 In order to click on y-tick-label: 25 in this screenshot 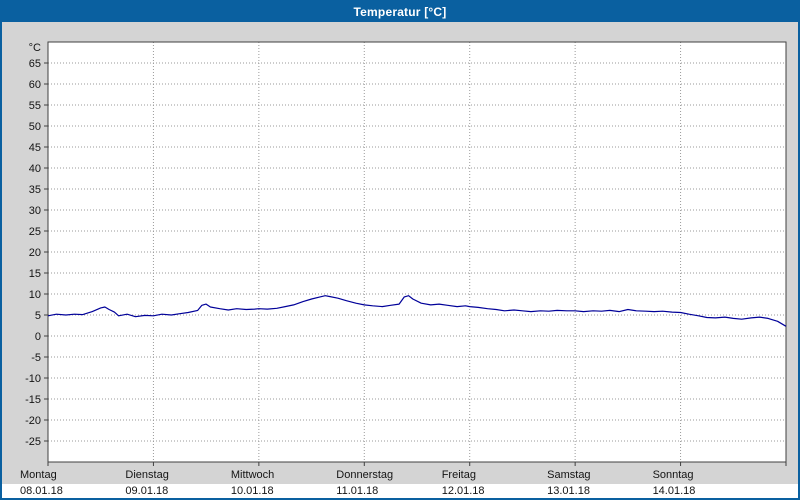, I will do `click(35, 232)`.